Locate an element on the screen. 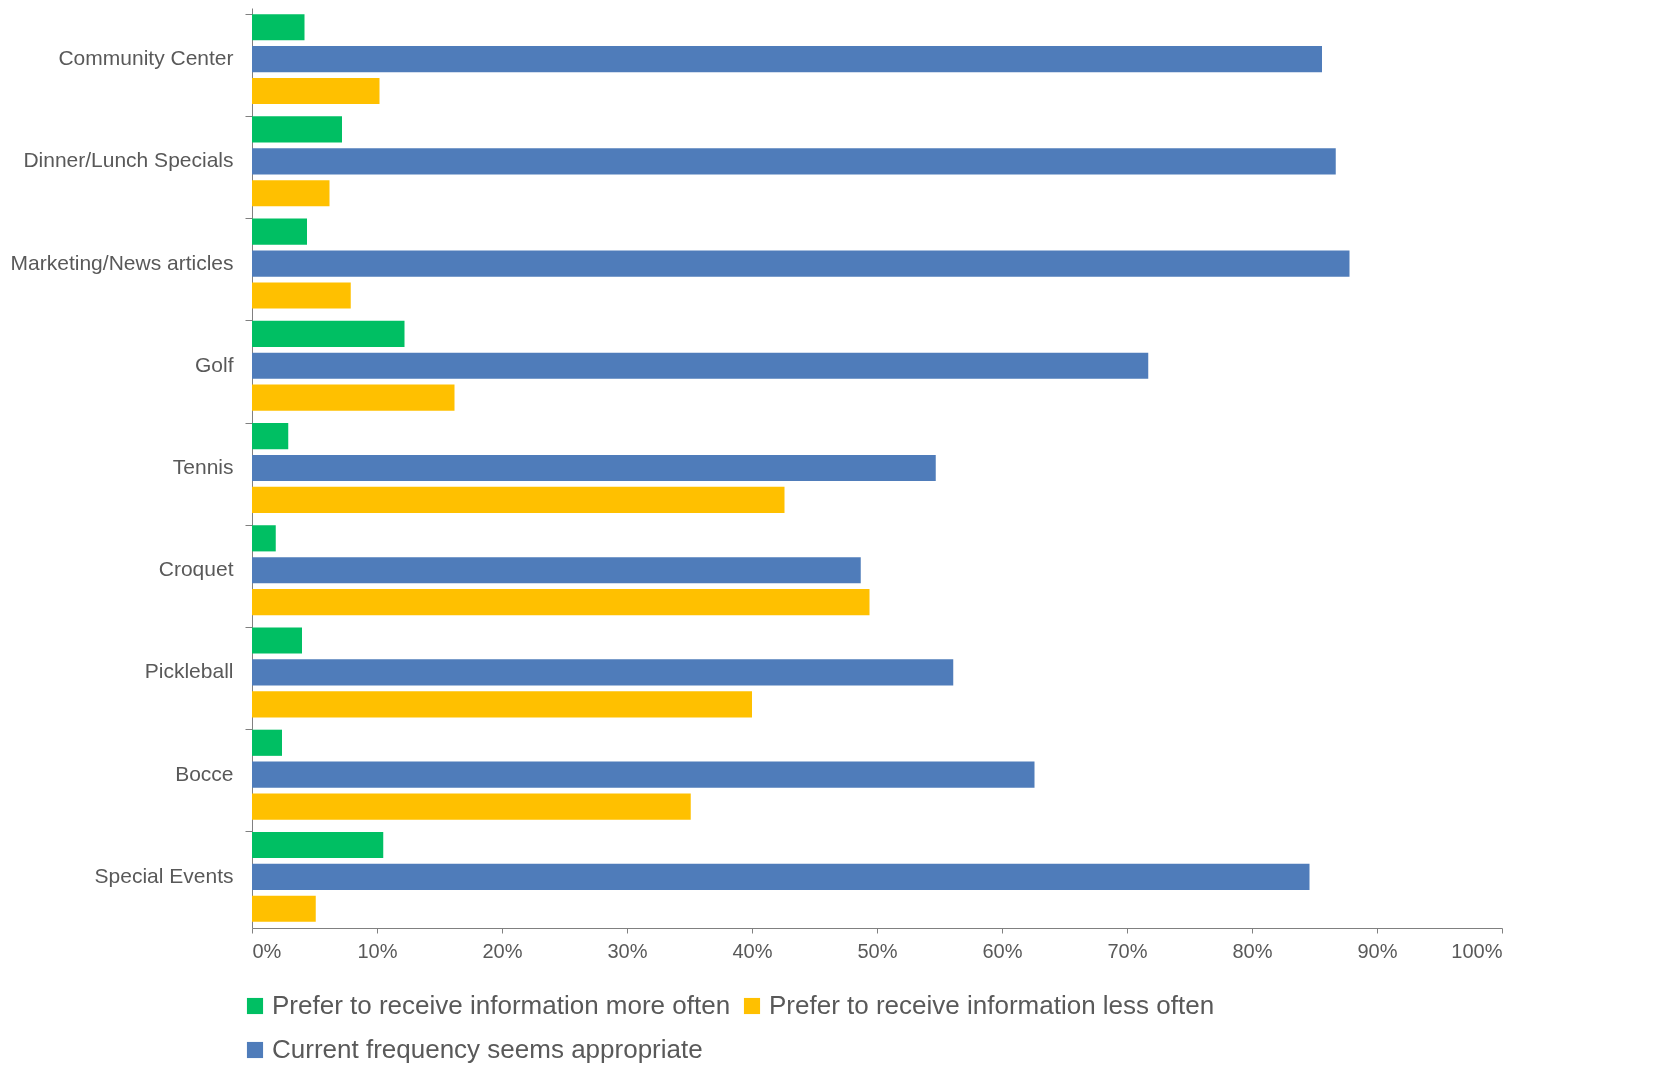 Image resolution: width=1679 pixels, height=1085 pixels. legend-label: Prefer to receive information less often is located at coordinates (992, 1005).